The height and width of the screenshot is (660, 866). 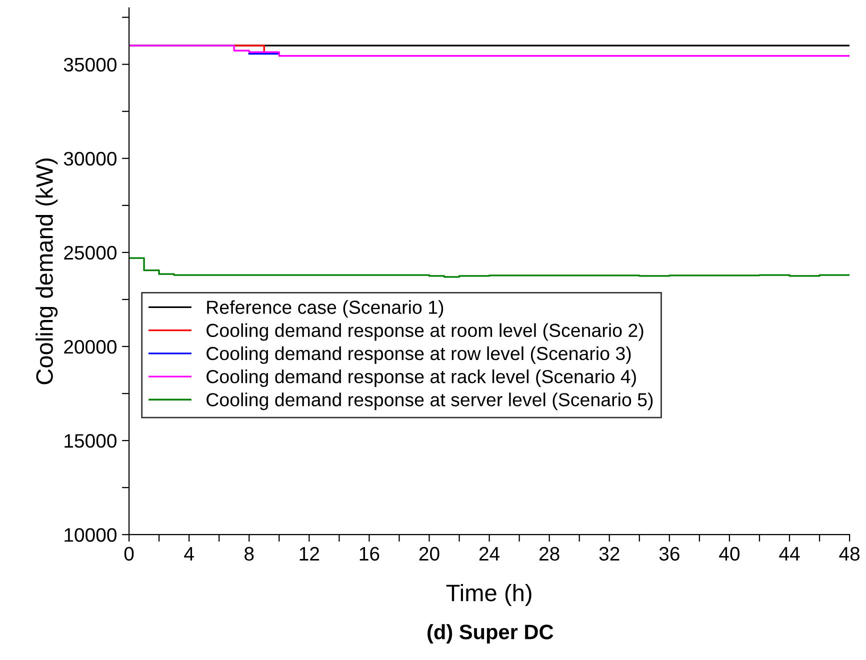 What do you see at coordinates (309, 553) in the screenshot?
I see `x-tick-label: 12` at bounding box center [309, 553].